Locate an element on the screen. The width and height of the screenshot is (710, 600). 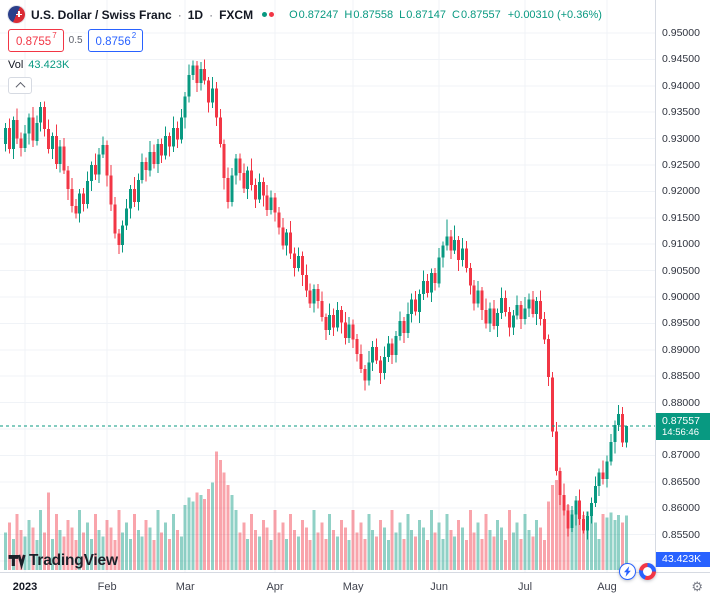
tradingview-logo: TradingView is located at coordinates (62, 560).